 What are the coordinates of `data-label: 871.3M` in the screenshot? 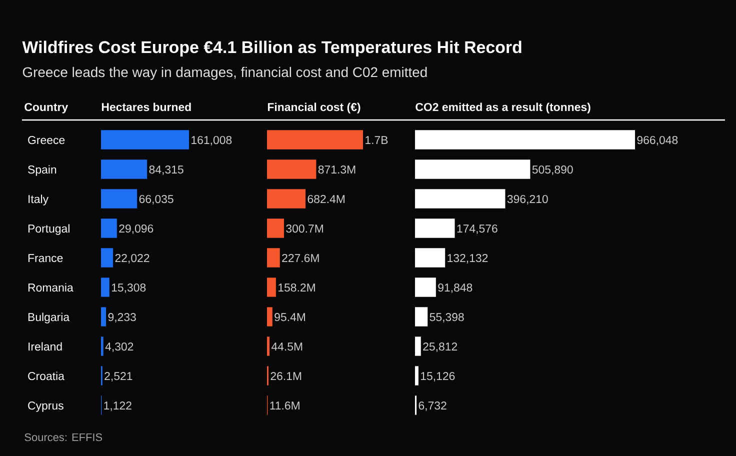 It's located at (337, 169).